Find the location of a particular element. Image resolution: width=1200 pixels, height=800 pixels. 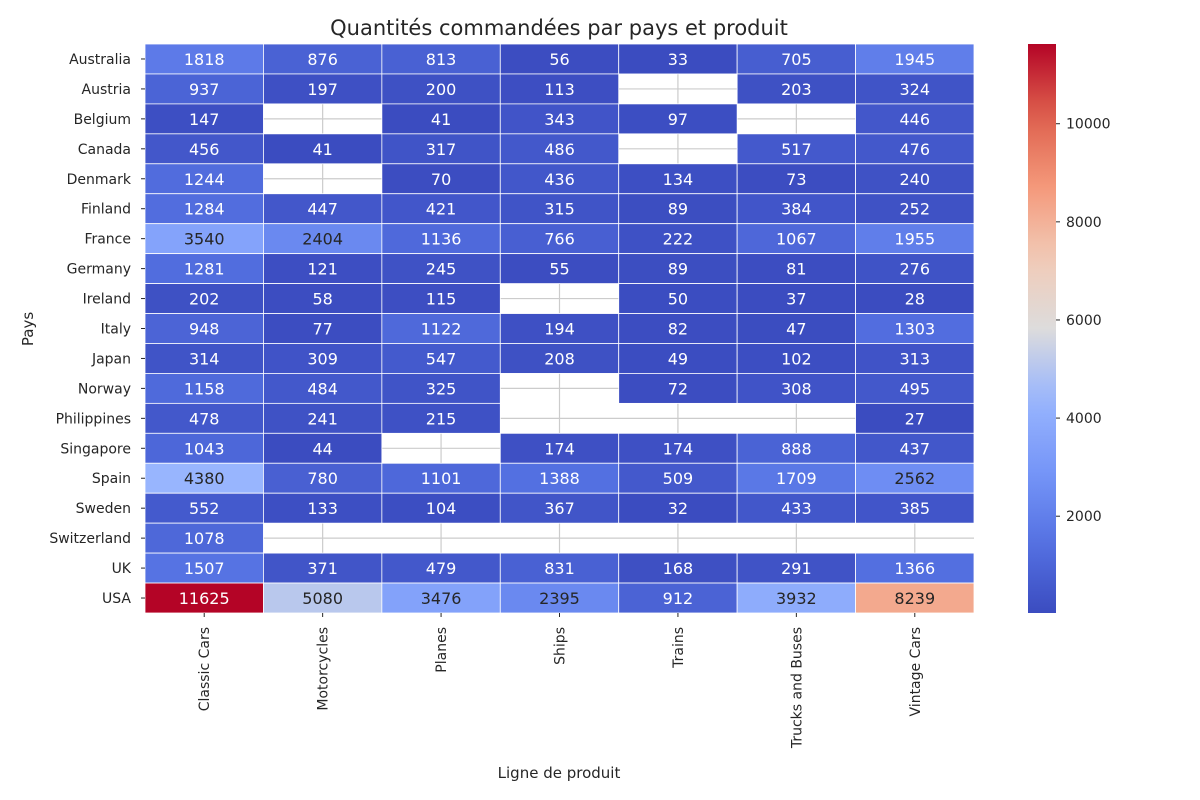

colorbar-ticks: 2000 4000 6000 8000 10000 is located at coordinates (1083, 321).